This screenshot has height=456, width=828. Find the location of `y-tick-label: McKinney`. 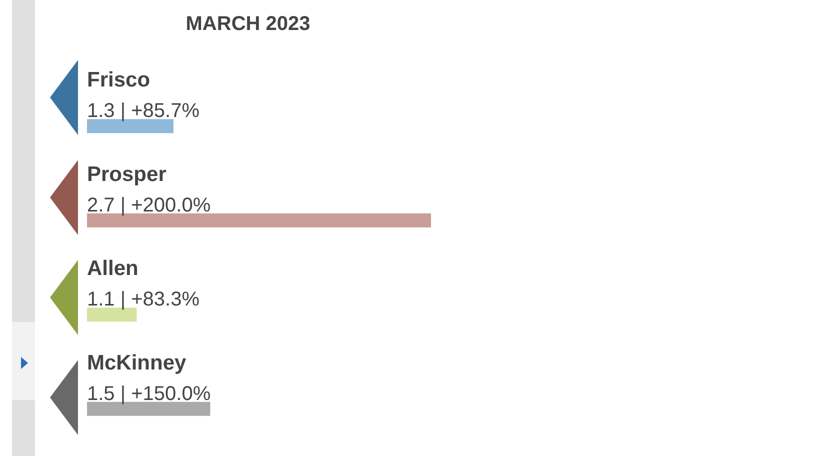

y-tick-label: McKinney is located at coordinates (137, 362).